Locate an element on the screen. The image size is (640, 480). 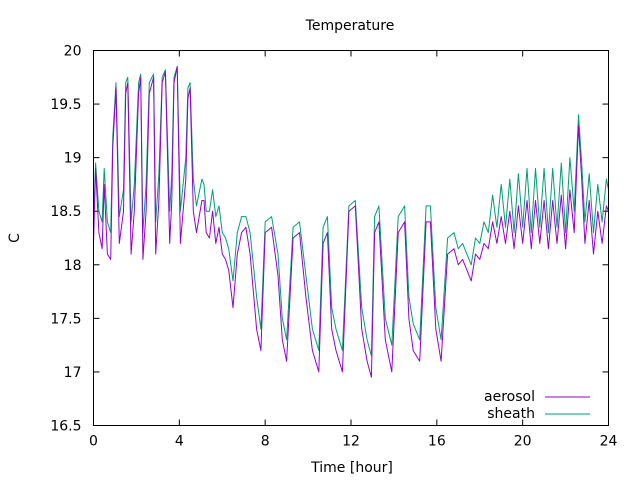
y-tick-label: 20 is located at coordinates (73, 52).